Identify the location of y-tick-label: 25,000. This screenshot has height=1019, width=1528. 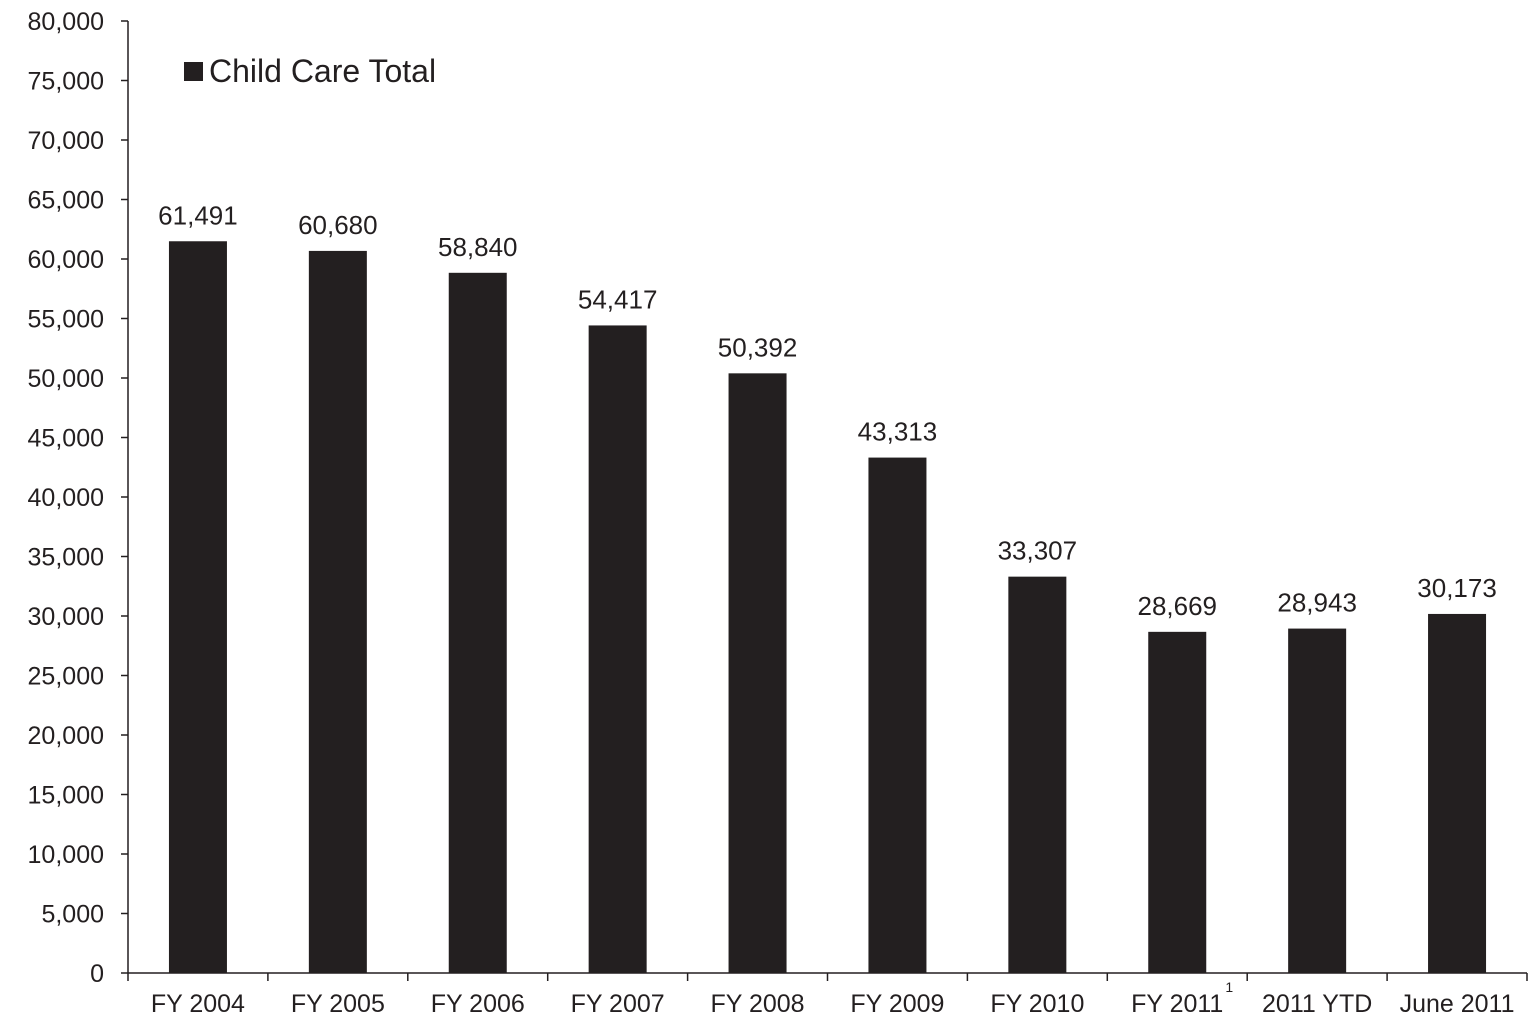
(66, 677).